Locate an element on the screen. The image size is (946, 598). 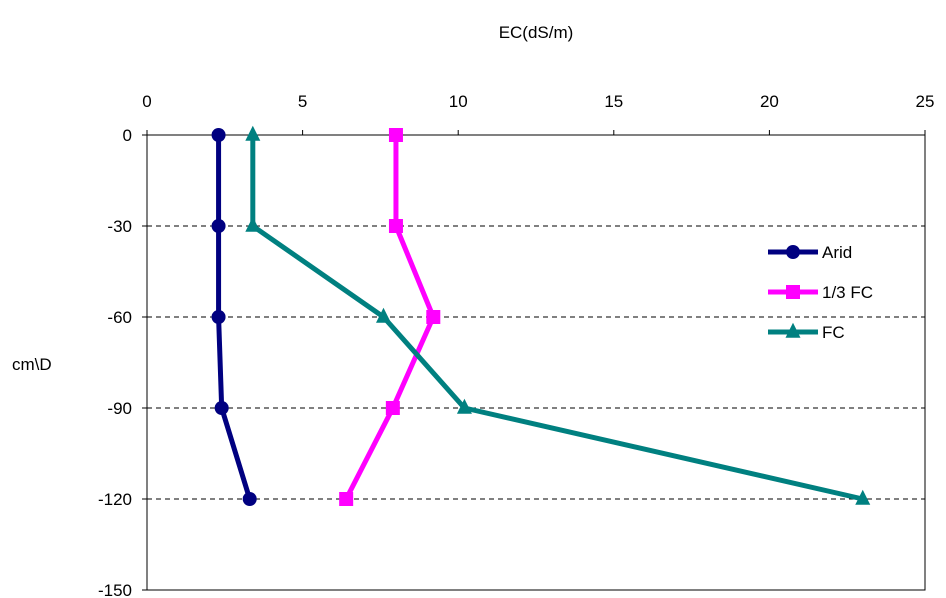
legend-item: 1/3 FC is located at coordinates (820, 292).